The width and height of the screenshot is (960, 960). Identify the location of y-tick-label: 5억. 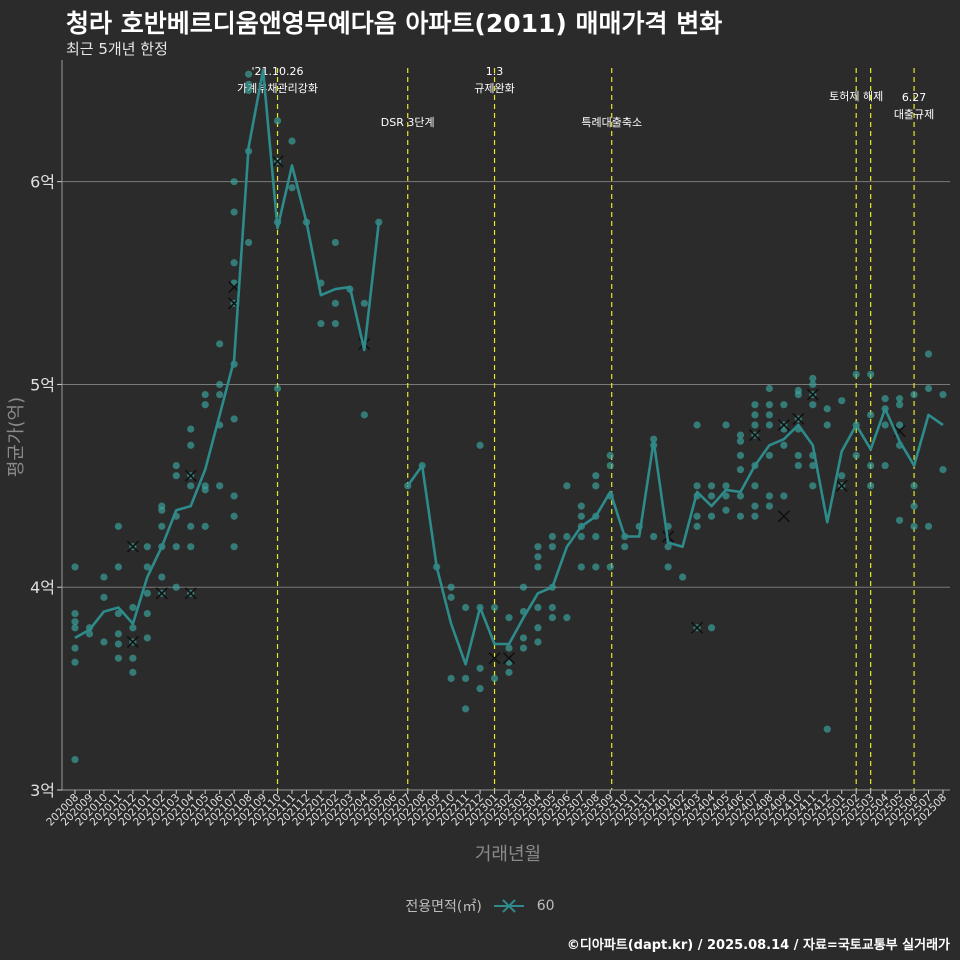
(42, 384).